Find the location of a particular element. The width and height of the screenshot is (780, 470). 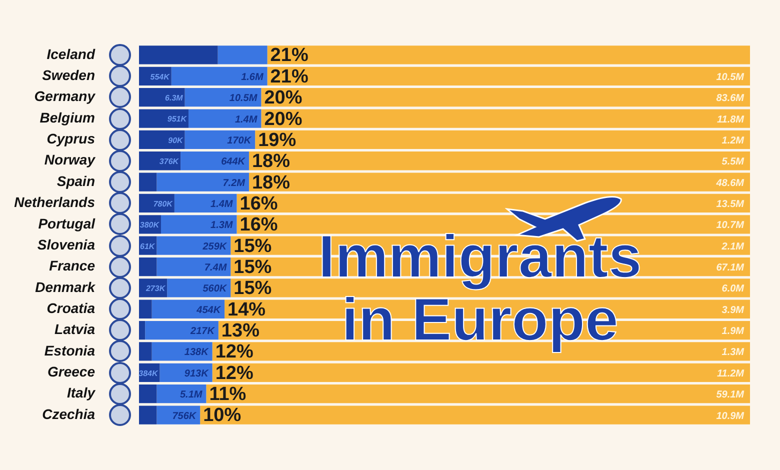

annotation: 780K is located at coordinates (163, 203).